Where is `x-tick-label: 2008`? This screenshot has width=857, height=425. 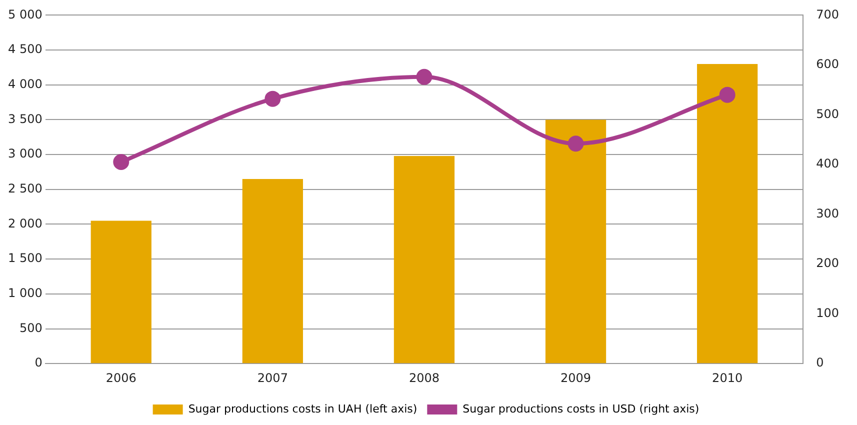 x-tick-label: 2008 is located at coordinates (424, 377).